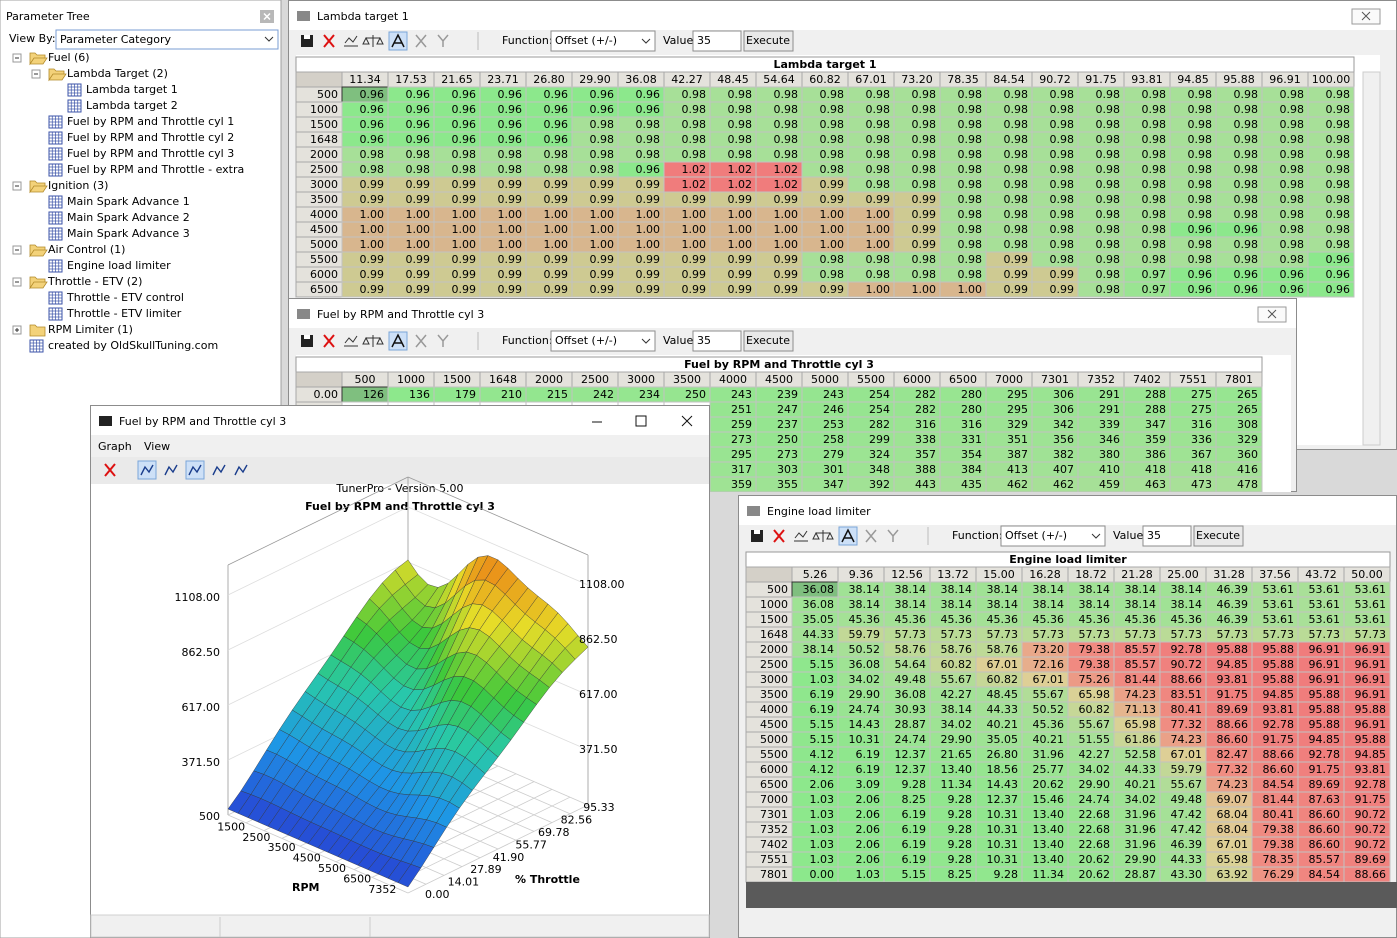 This screenshot has height=938, width=1397. Describe the element at coordinates (86, 249) in the screenshot. I see `tree-item: Air Control (1)` at that location.